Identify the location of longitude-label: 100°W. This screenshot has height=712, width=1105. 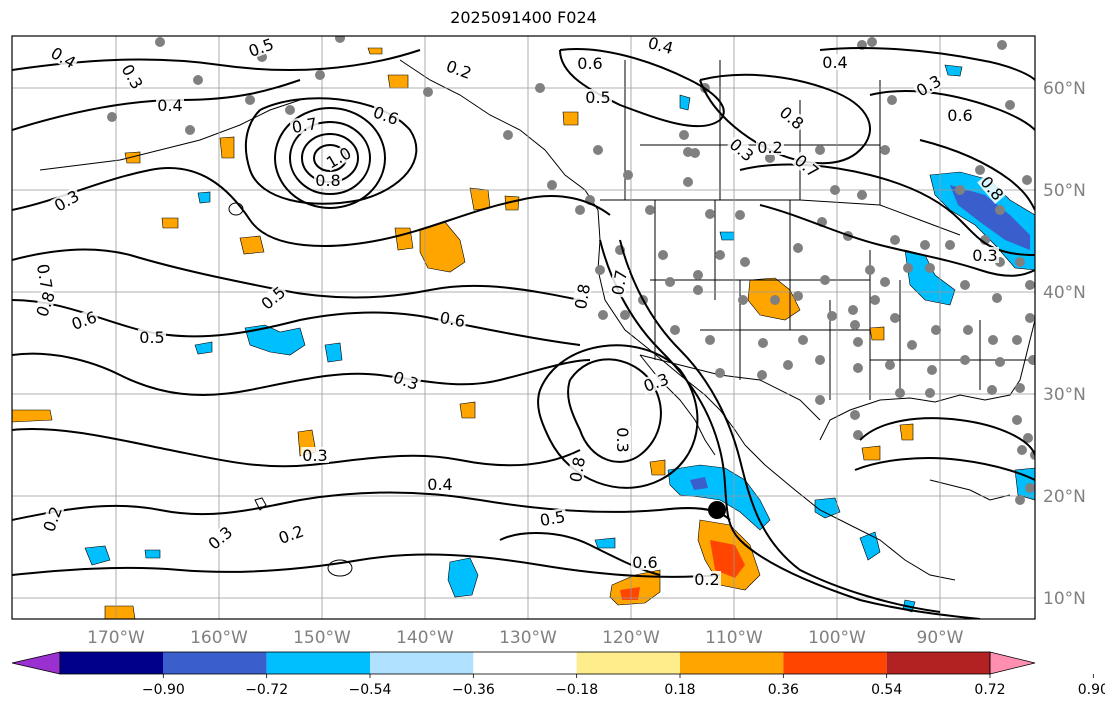
(837, 638).